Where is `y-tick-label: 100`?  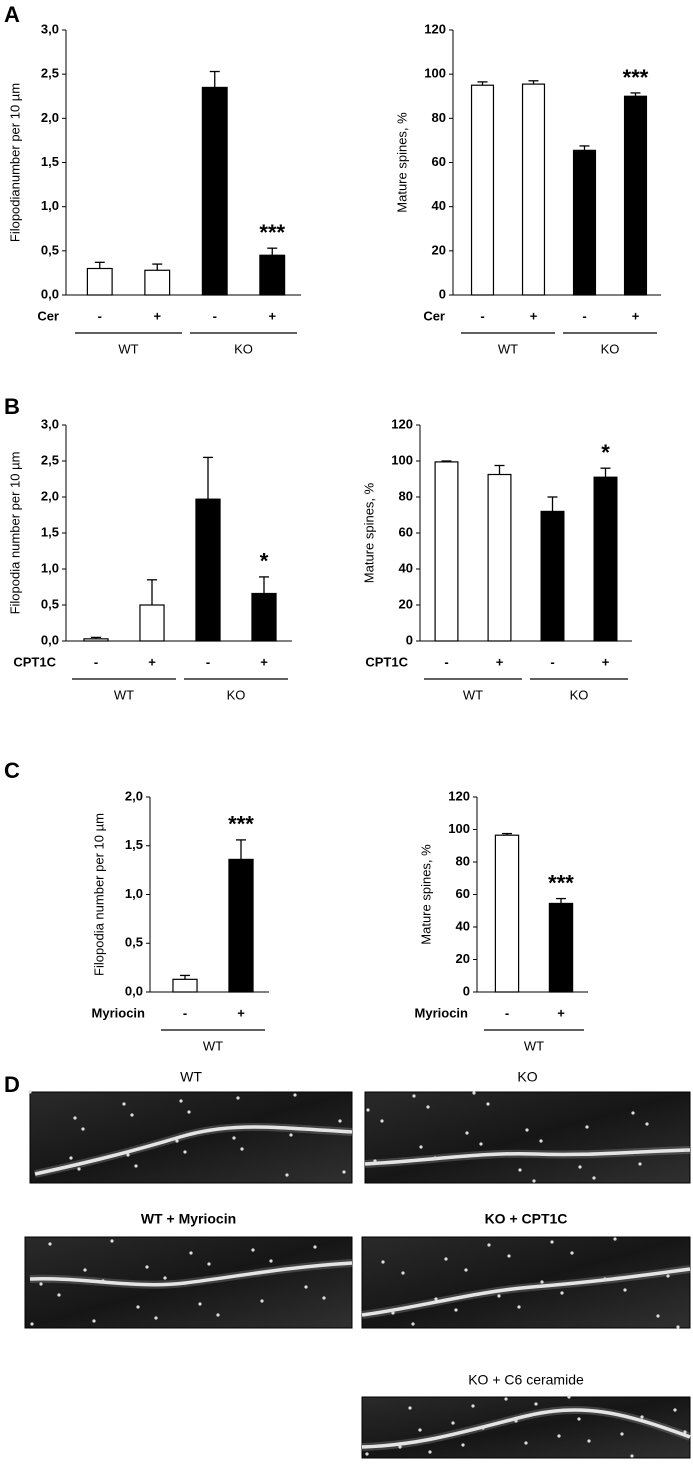 y-tick-label: 100 is located at coordinates (435, 73).